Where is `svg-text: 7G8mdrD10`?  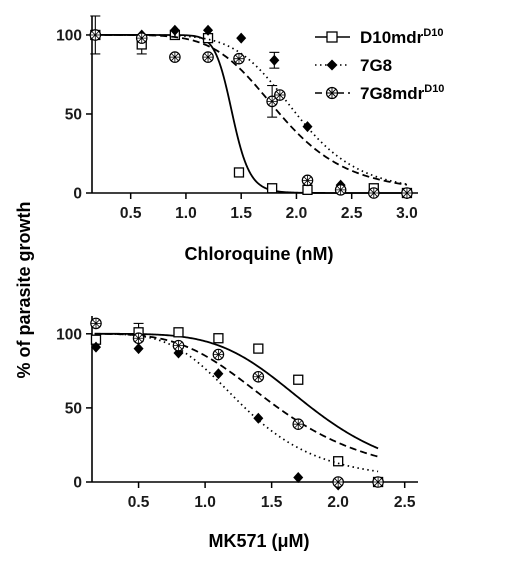 svg-text: 7G8mdrD10 is located at coordinates (402, 93).